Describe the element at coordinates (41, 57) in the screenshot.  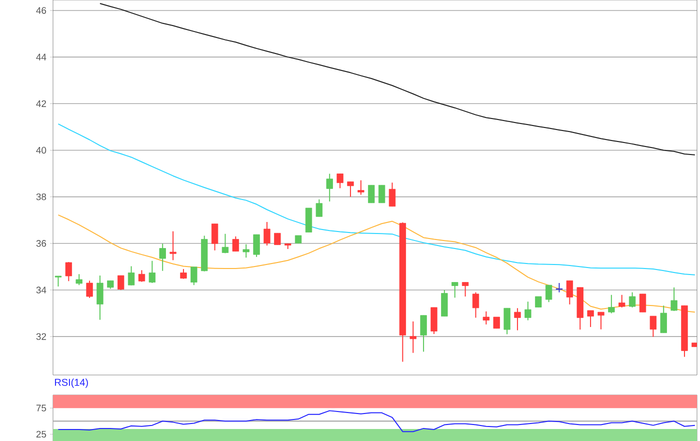
I see `y-tick-label: 44` at that location.